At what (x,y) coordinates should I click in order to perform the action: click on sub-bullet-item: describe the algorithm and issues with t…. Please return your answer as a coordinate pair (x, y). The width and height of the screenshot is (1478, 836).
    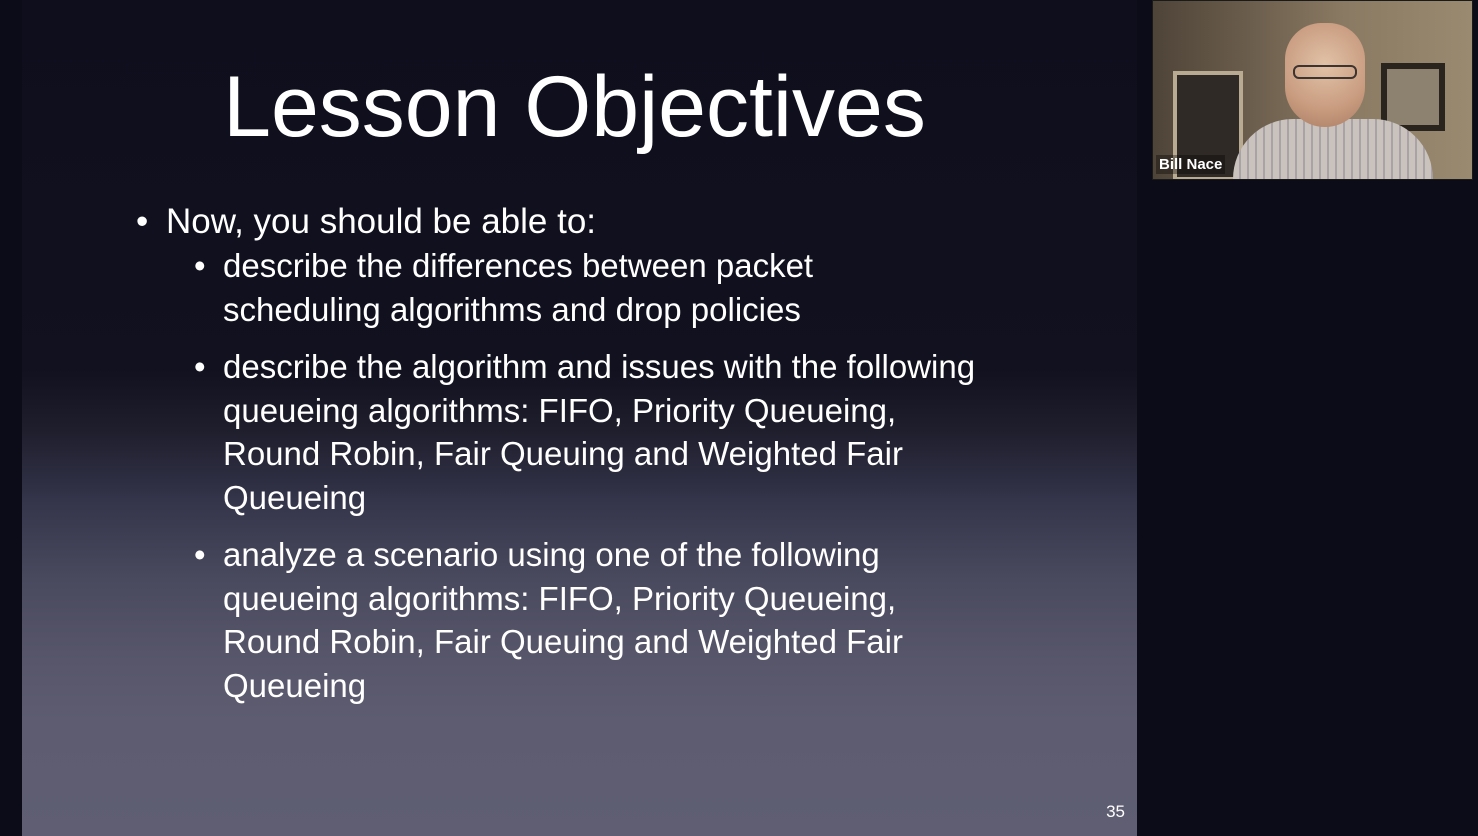
    Looking at the image, I should click on (571, 432).